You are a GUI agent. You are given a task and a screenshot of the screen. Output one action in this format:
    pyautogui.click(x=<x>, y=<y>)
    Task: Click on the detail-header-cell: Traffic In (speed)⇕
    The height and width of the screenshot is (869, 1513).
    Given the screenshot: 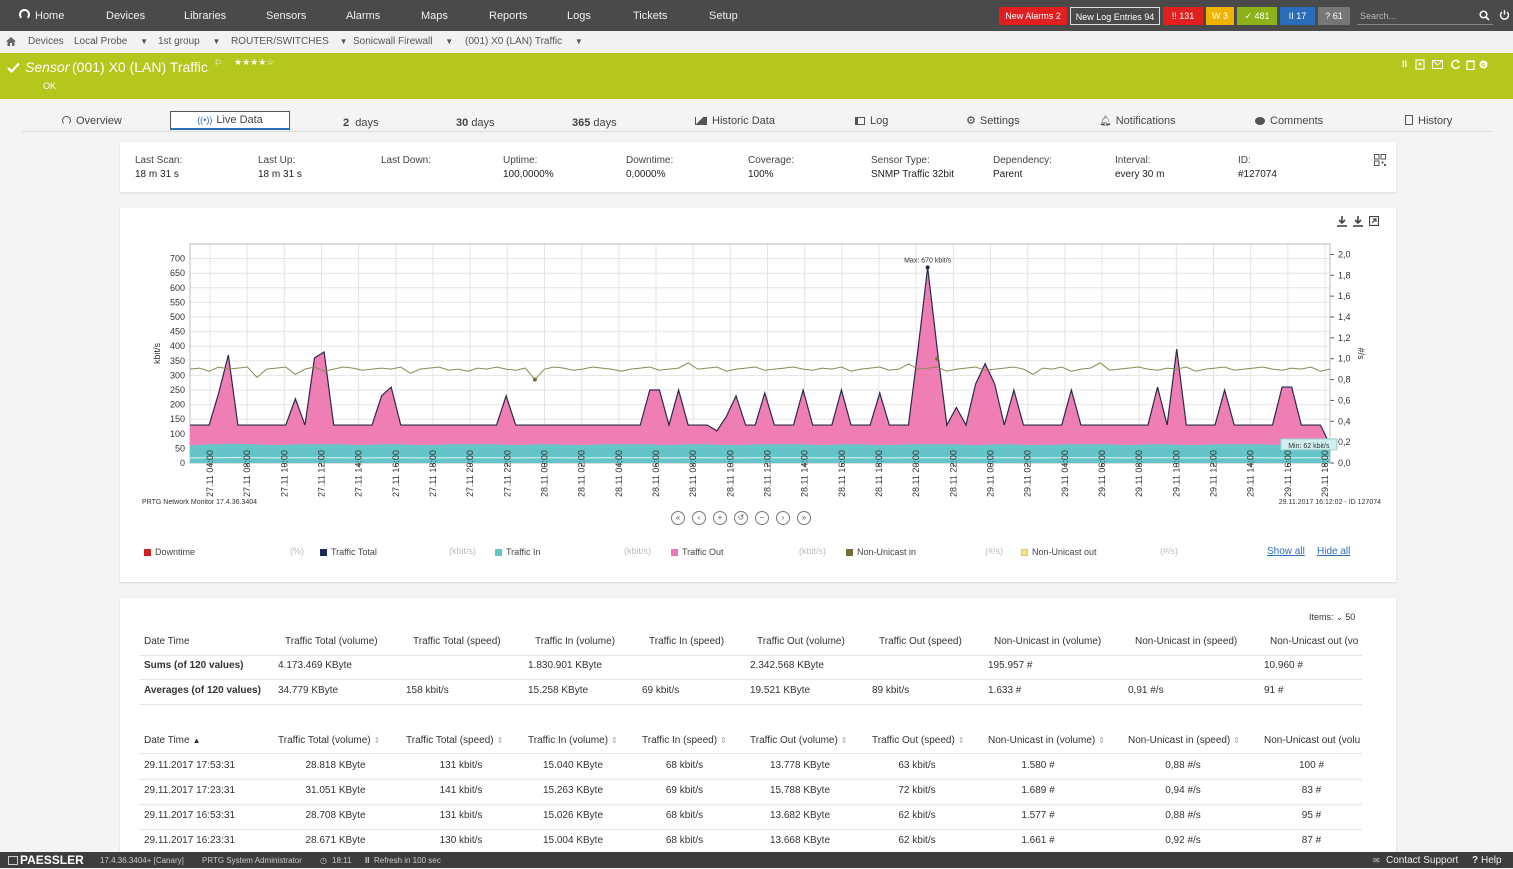 What is the action you would take?
    pyautogui.click(x=684, y=740)
    